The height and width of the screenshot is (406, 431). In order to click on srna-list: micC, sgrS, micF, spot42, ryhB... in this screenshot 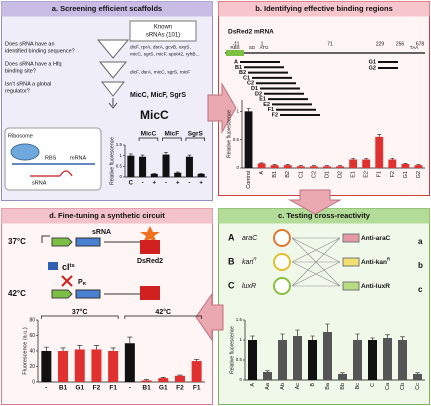, I will do `click(165, 54)`.